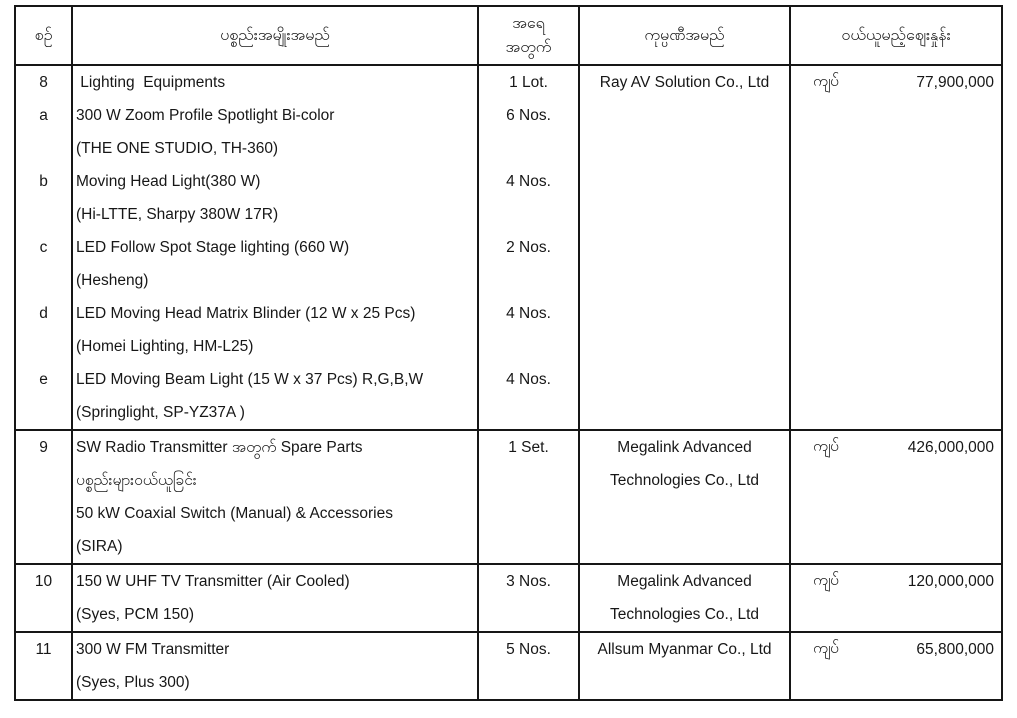  I want to click on quantity-cell: 1 Lot. 6 Nos. 4 Nos. 2 Nos. 4 Nos. 4 Nos., so click(529, 247).